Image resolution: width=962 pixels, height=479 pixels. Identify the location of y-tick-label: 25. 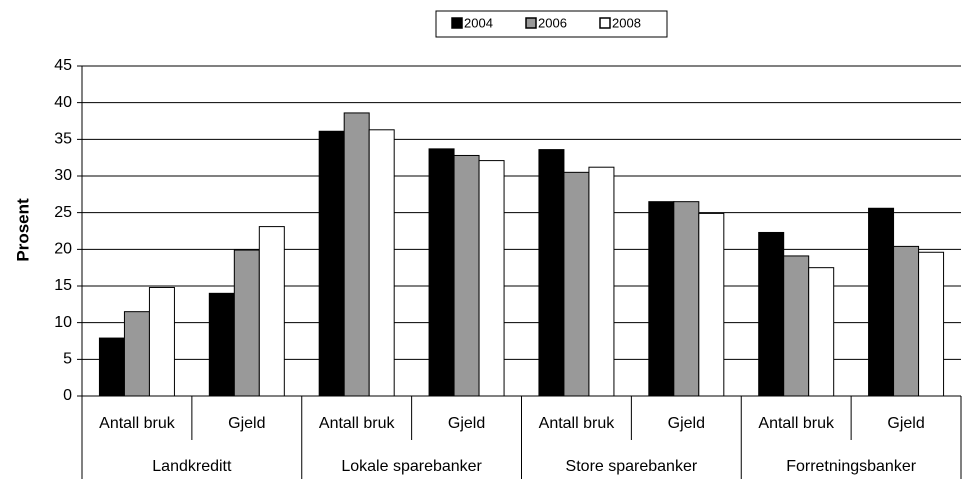
(63, 212).